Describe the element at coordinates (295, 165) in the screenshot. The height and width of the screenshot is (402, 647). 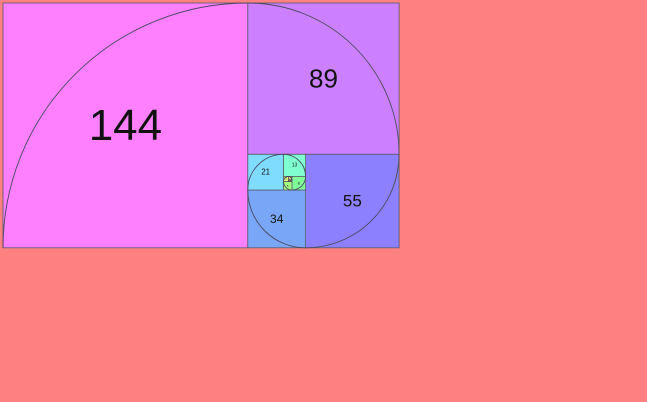
I see `fibonacci-square-label: 13` at that location.